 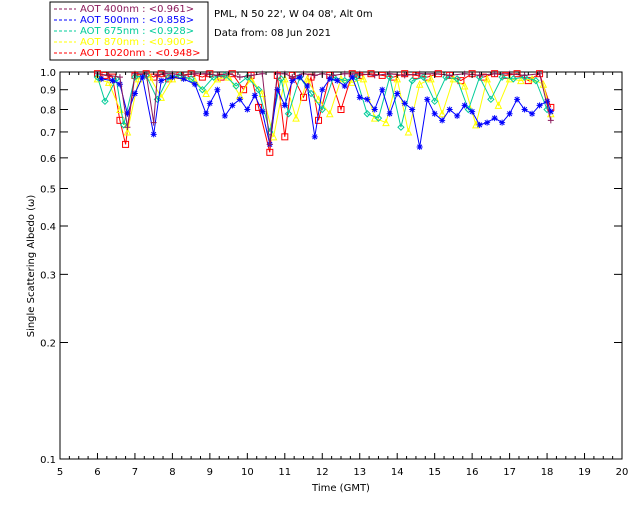 I want to click on legend-label: AOT 400nm : <0.961>, so click(x=137, y=9).